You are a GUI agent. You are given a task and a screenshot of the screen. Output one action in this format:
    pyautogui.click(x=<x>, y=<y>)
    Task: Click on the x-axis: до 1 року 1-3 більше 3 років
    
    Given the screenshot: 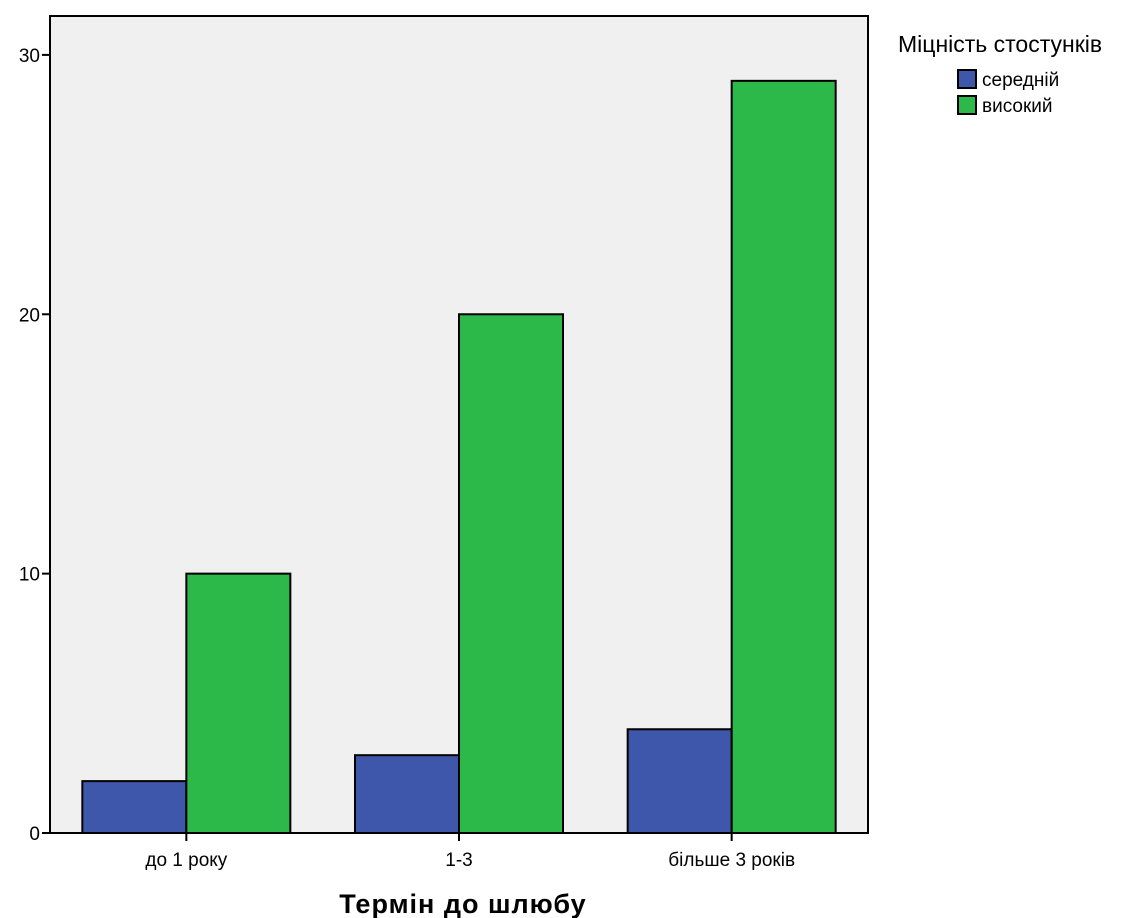 What is the action you would take?
    pyautogui.click(x=470, y=852)
    